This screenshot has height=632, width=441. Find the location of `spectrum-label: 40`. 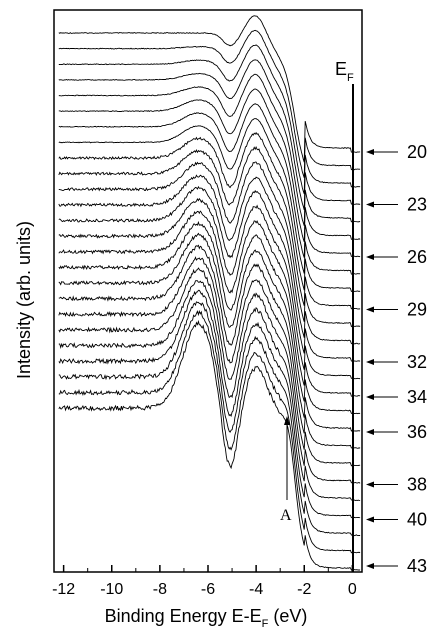

spectrum-label: 40 is located at coordinates (417, 520).